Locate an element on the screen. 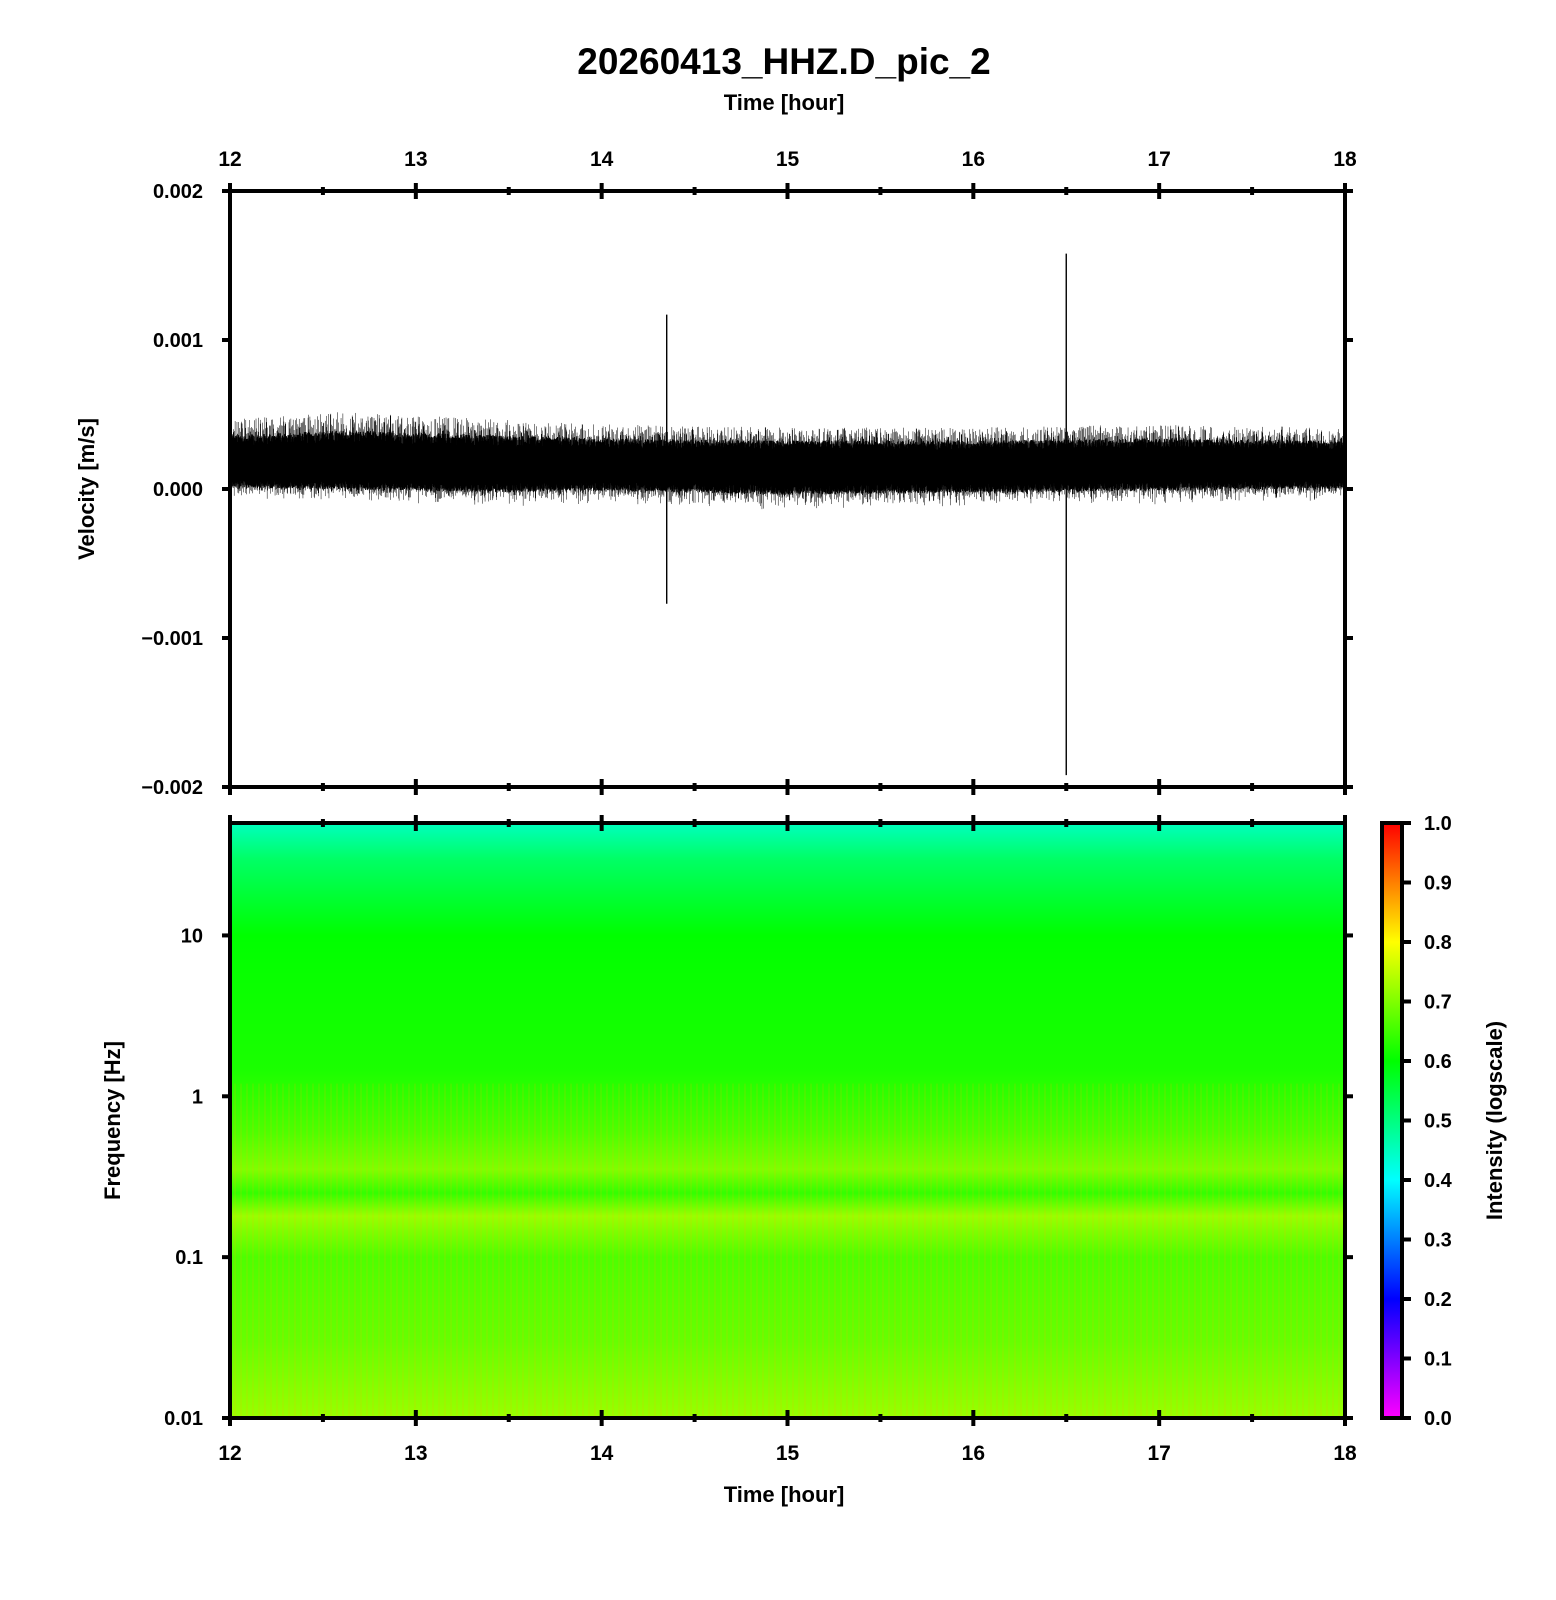 The height and width of the screenshot is (1600, 1556). top-x-tick-label: 15 is located at coordinates (788, 159).